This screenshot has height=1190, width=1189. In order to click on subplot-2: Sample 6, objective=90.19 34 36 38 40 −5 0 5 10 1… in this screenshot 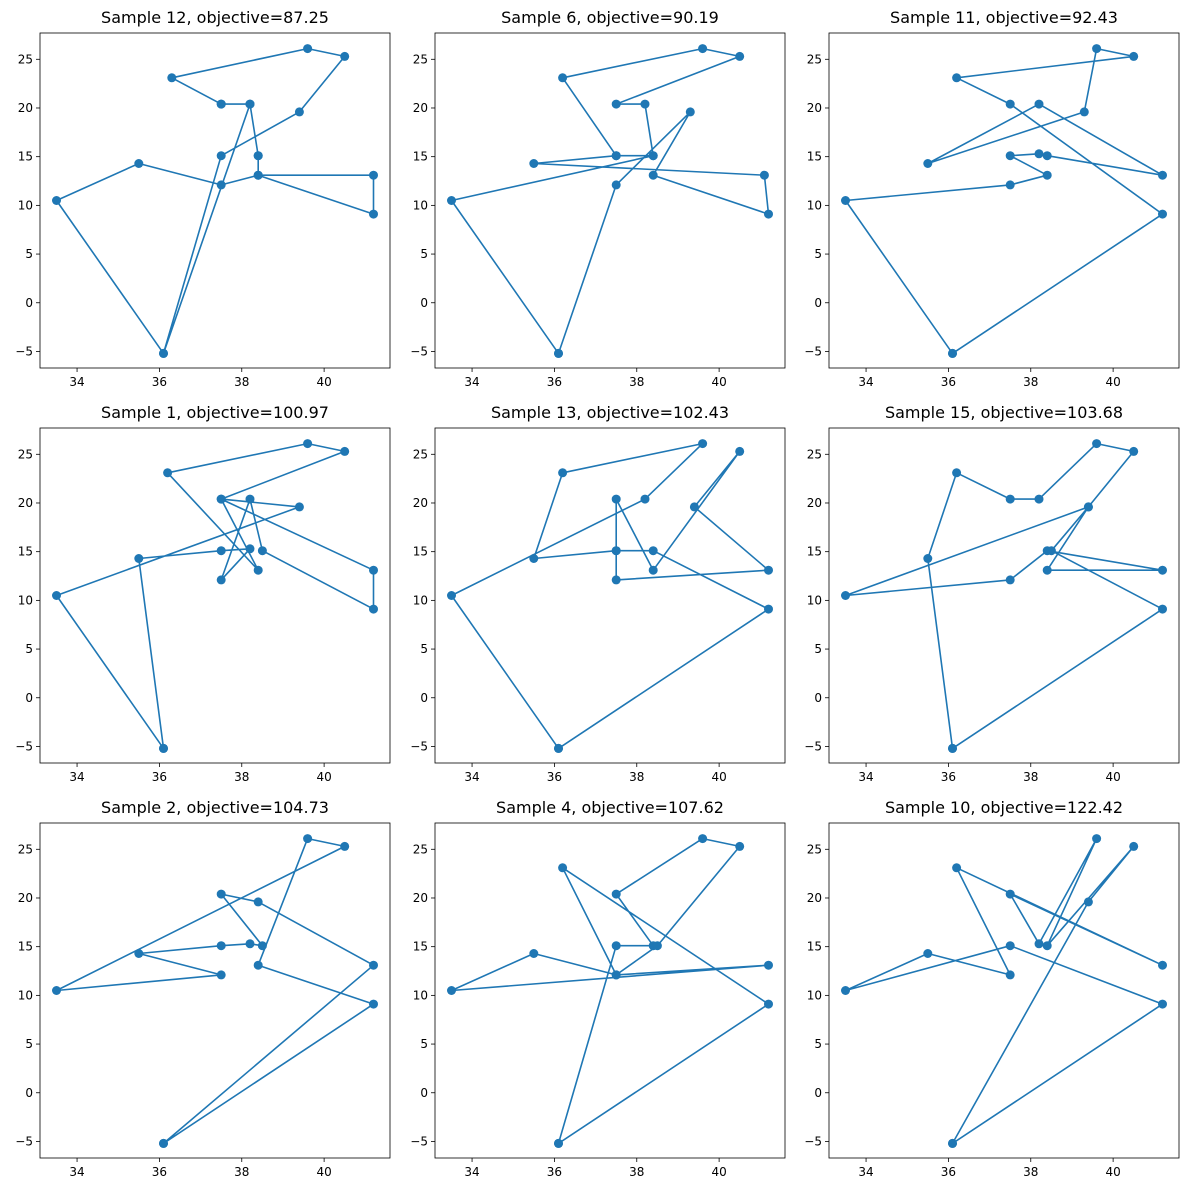, I will do `click(598, 198)`.